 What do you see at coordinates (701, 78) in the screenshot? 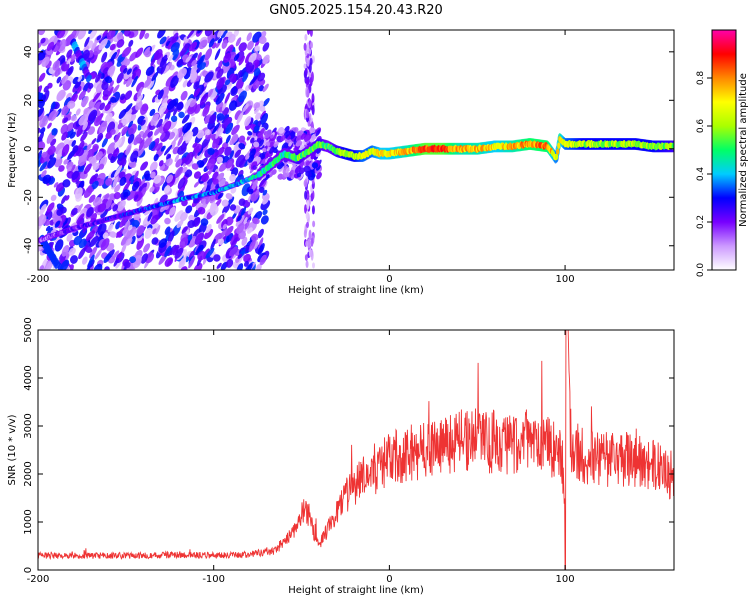
I see `colorbar-tick-label: 0.8` at bounding box center [701, 78].